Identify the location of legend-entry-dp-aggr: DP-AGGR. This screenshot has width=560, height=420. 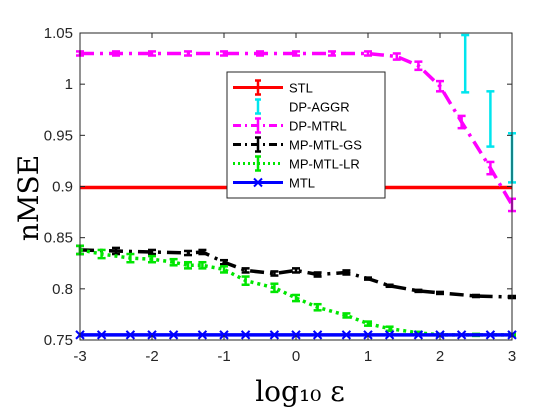
(302, 106).